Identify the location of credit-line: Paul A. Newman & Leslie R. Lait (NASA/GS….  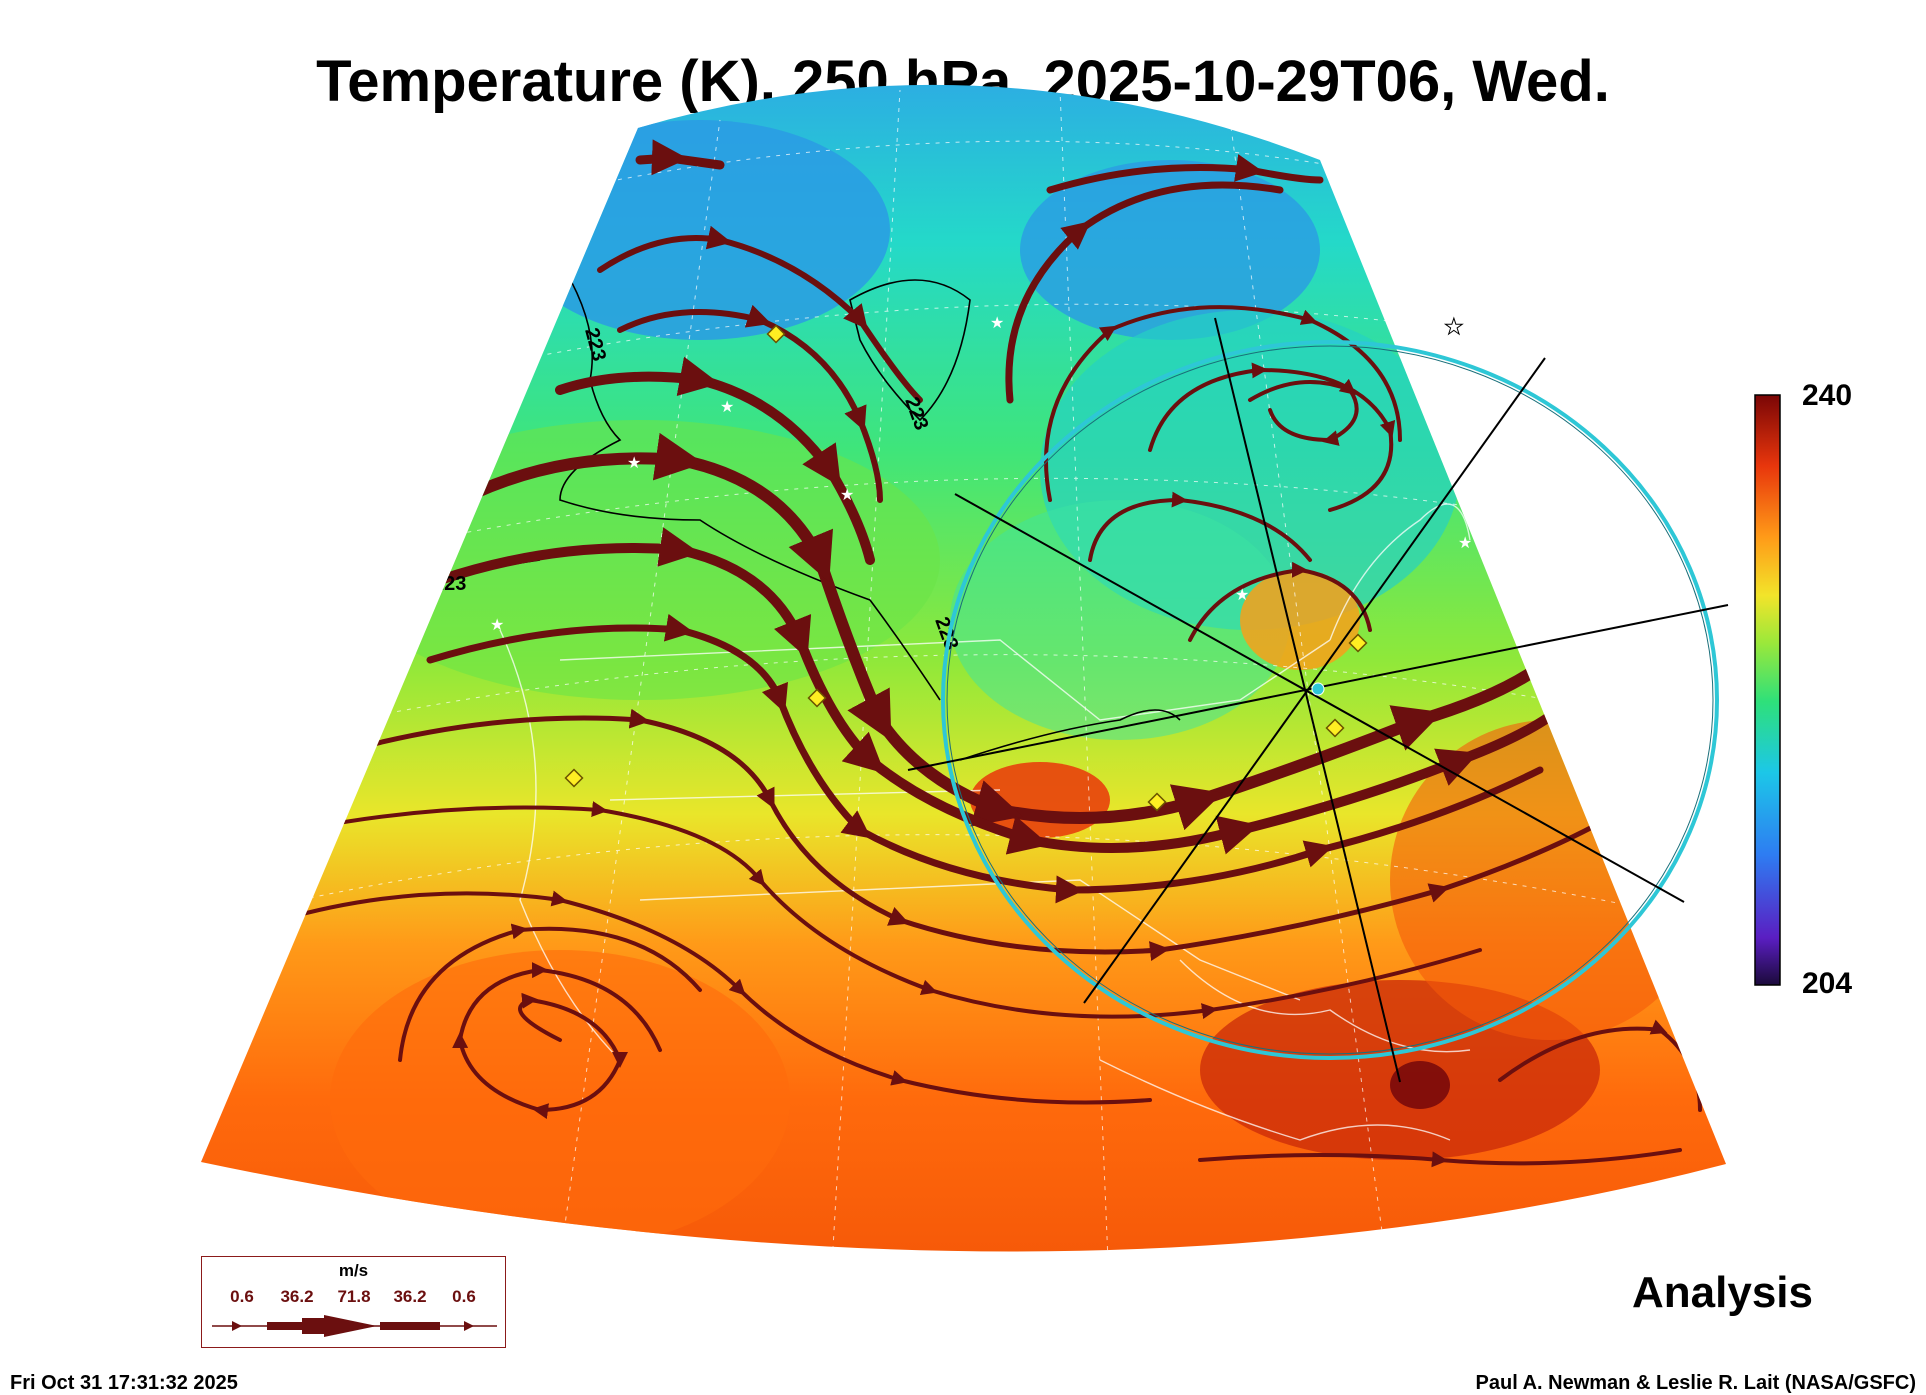
(1695, 1383).